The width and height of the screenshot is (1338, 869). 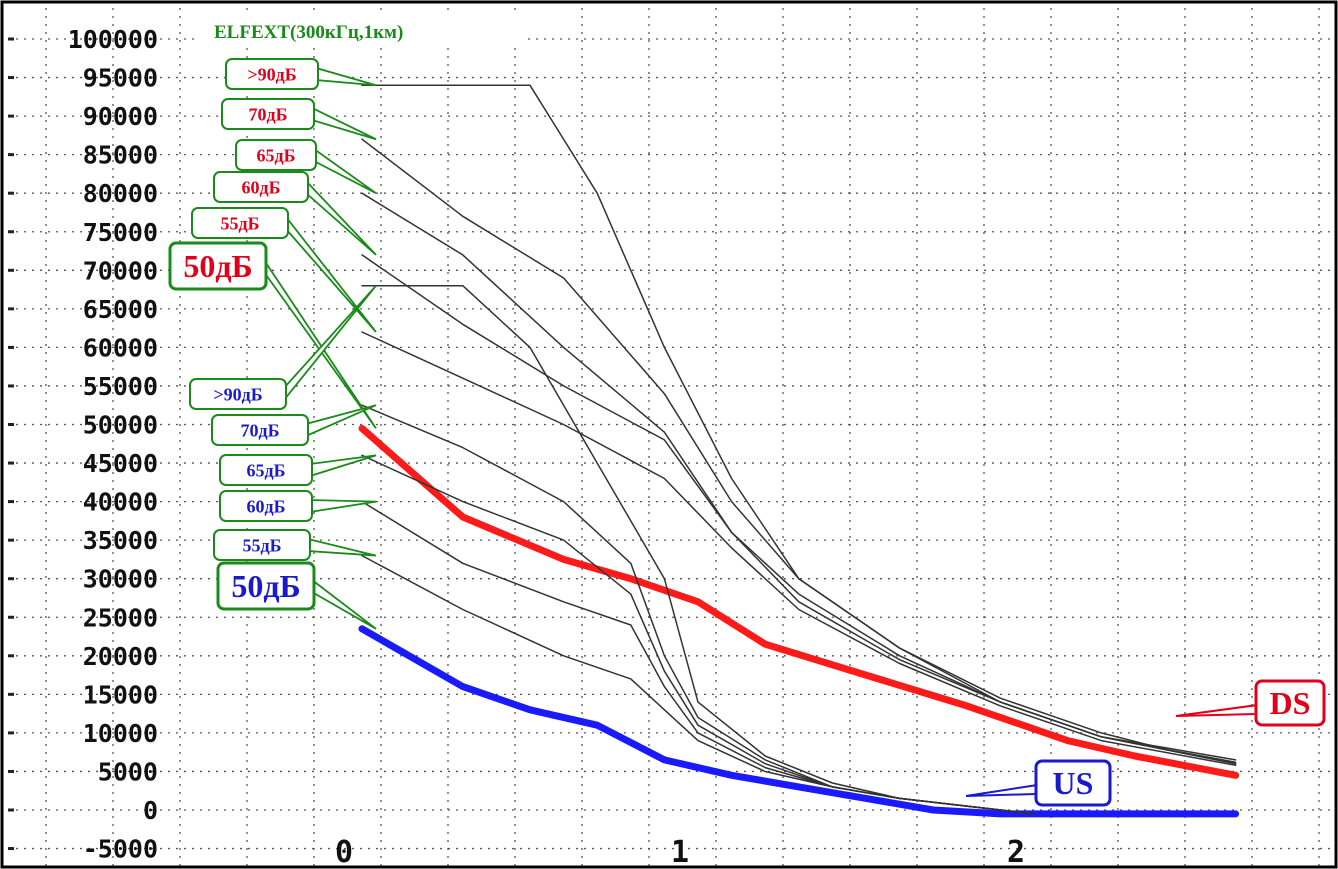 What do you see at coordinates (680, 852) in the screenshot?
I see `x-axis-ticks: 0 1 2` at bounding box center [680, 852].